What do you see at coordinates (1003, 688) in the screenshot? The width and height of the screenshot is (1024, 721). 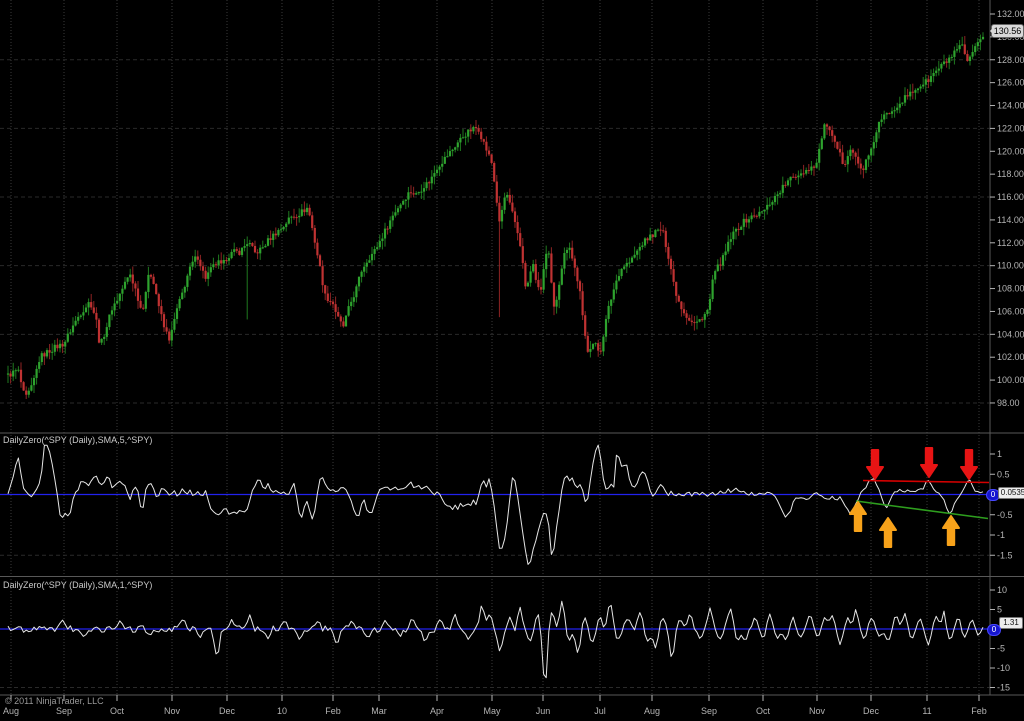 I see `svg-text: -15` at bounding box center [1003, 688].